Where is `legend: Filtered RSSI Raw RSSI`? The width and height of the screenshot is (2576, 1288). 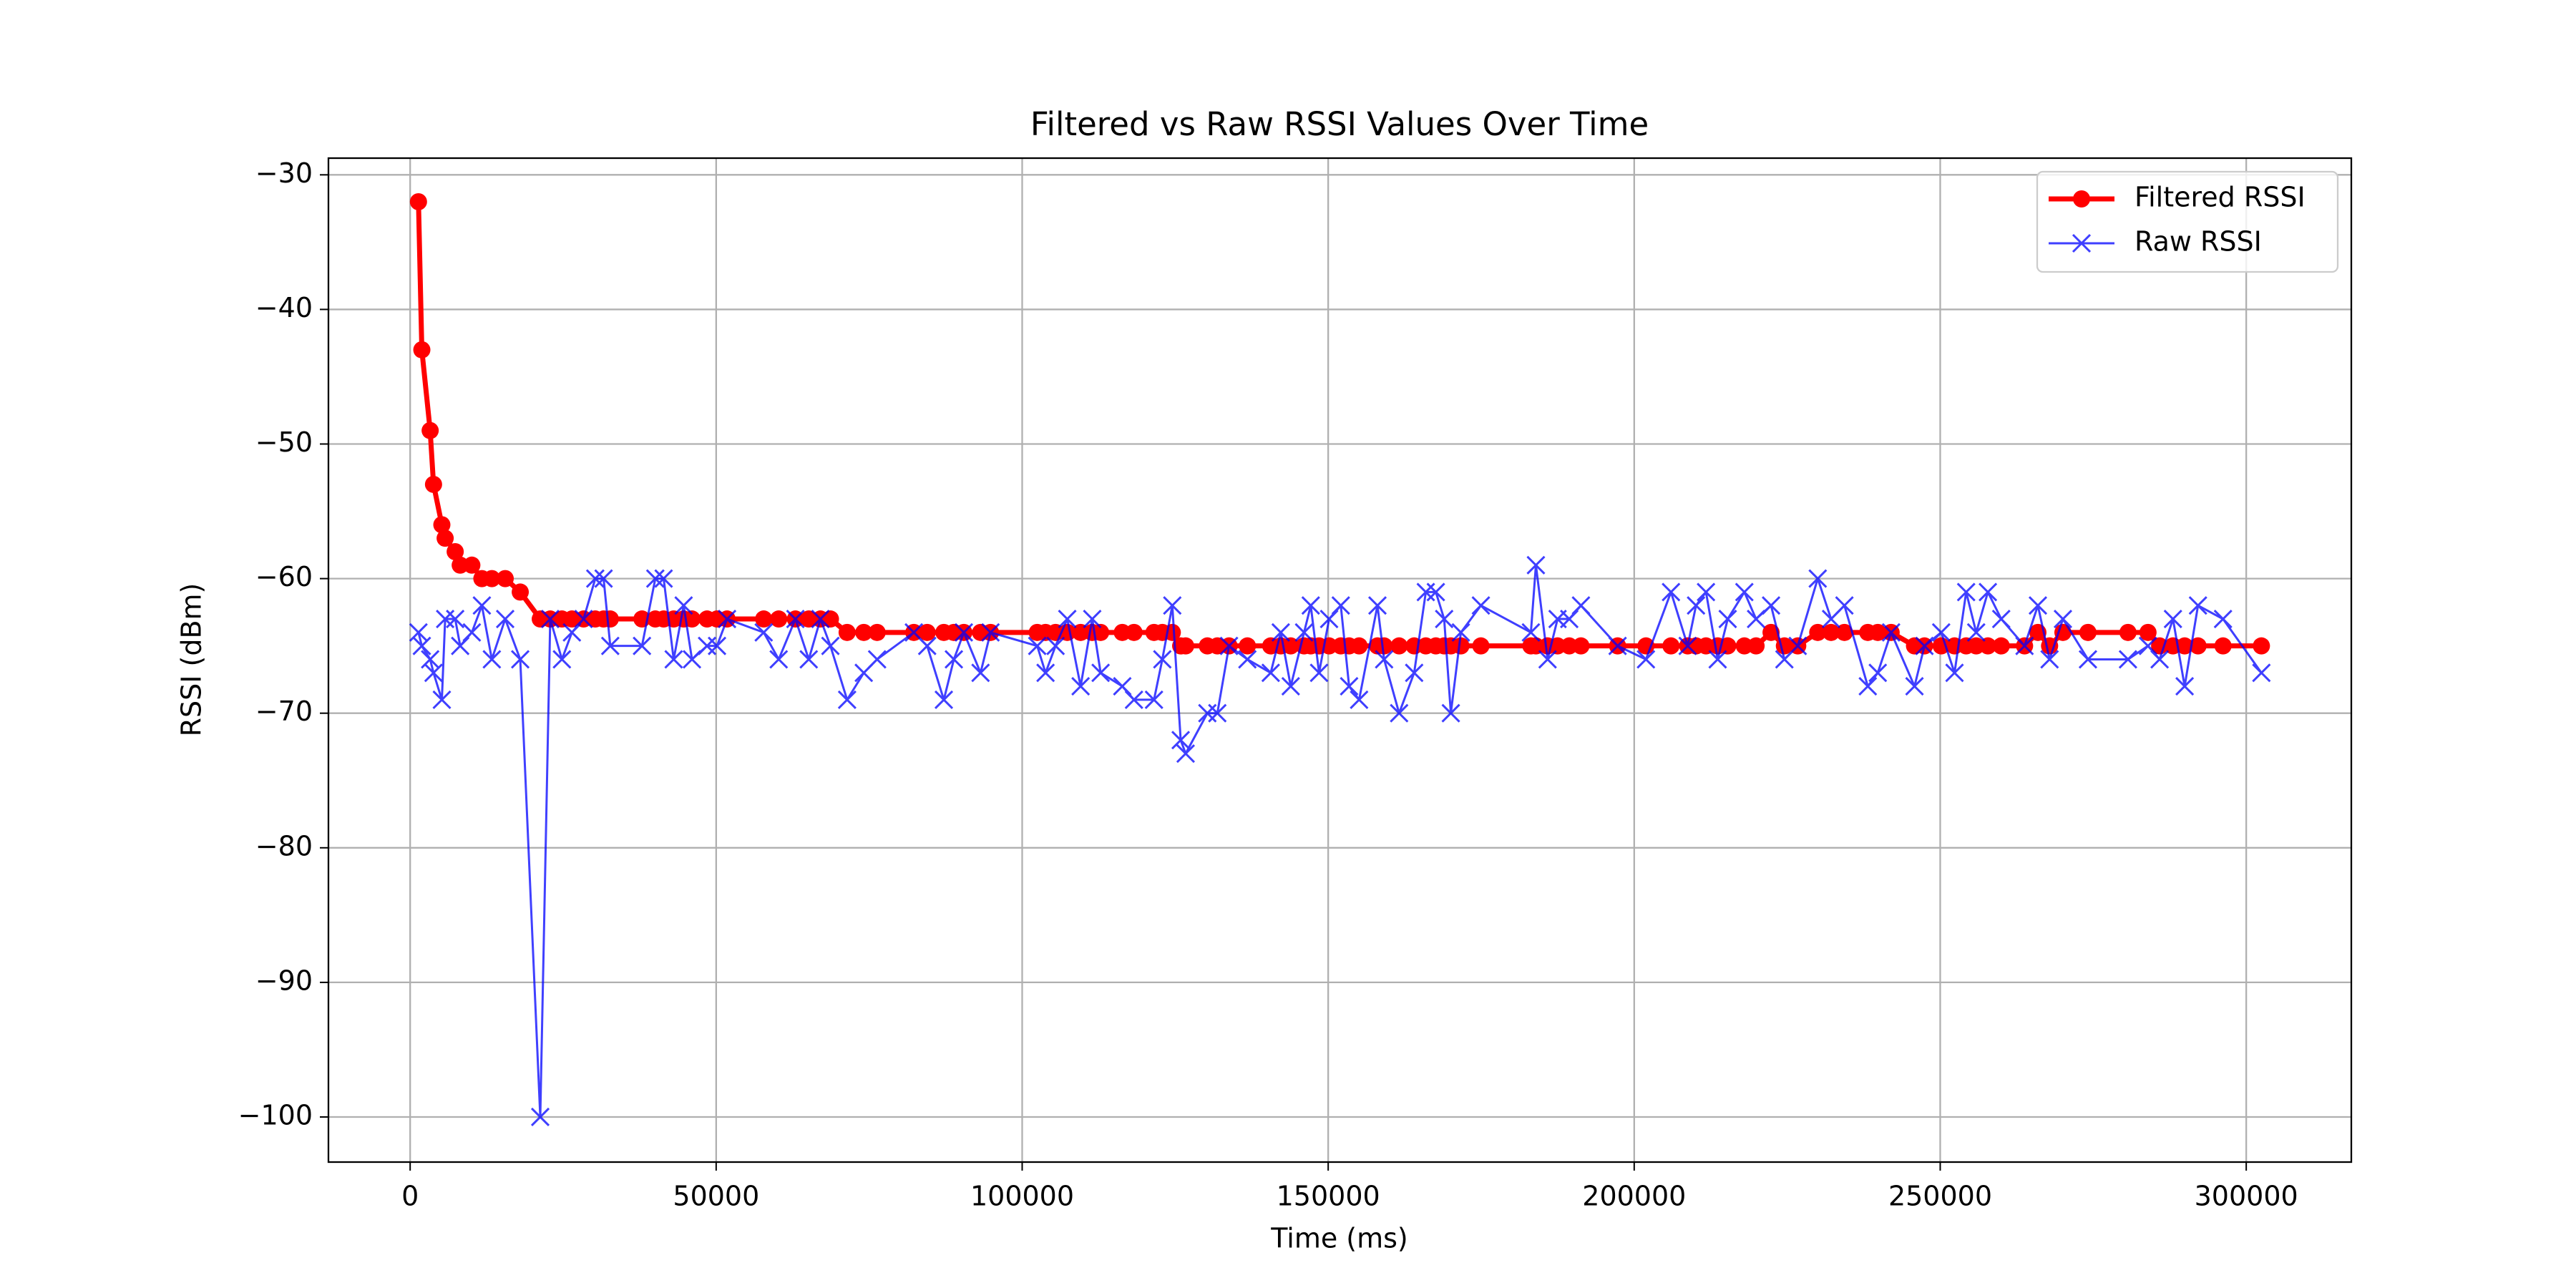
legend: Filtered RSSI Raw RSSI is located at coordinates (2187, 221).